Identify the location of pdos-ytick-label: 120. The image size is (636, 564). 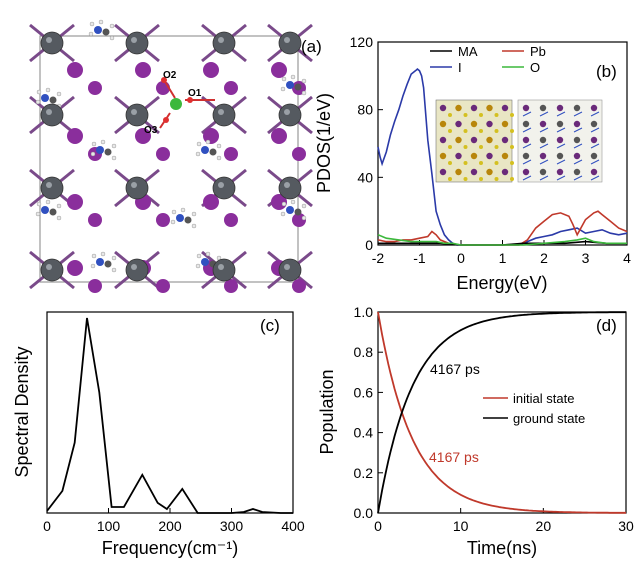
(362, 42).